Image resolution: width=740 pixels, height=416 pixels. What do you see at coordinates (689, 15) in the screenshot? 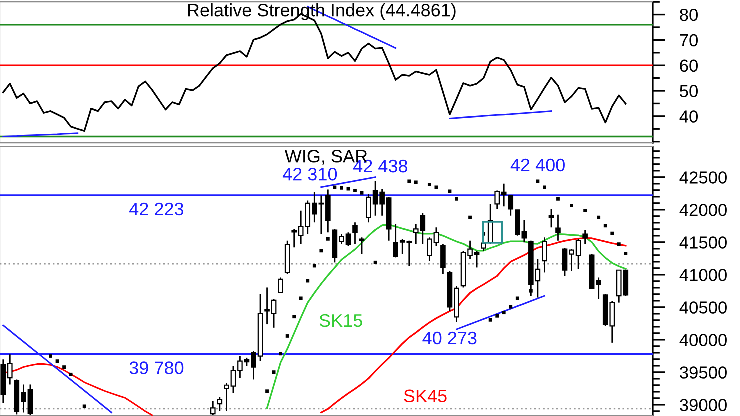
I see `y-tick-label: 80` at bounding box center [689, 15].